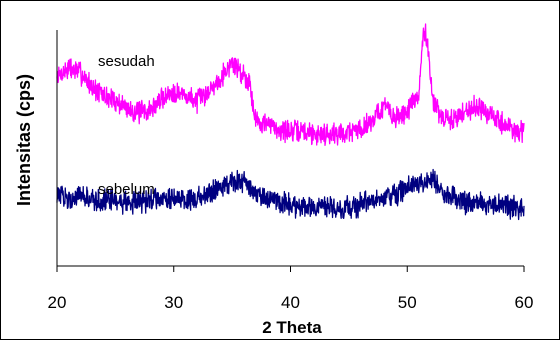 This screenshot has width=560, height=340. I want to click on x-axis-title: 2 Theta, so click(292, 327).